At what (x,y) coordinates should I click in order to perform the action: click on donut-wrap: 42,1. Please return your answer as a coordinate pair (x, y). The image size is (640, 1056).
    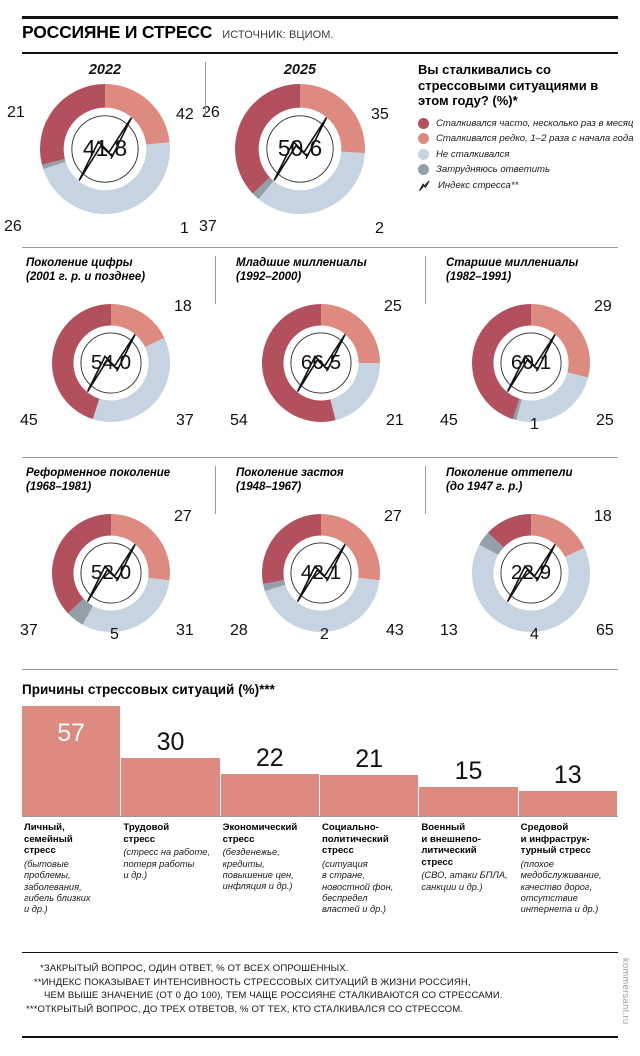
    Looking at the image, I should click on (321, 573).